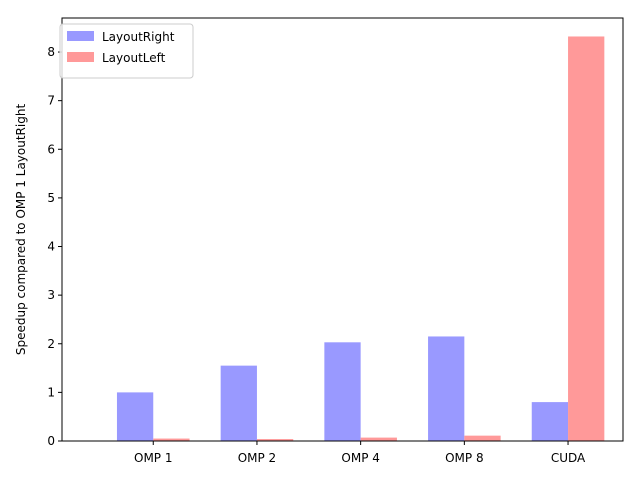 The height and width of the screenshot is (480, 640). I want to click on y-tick-label: 1, so click(51, 392).